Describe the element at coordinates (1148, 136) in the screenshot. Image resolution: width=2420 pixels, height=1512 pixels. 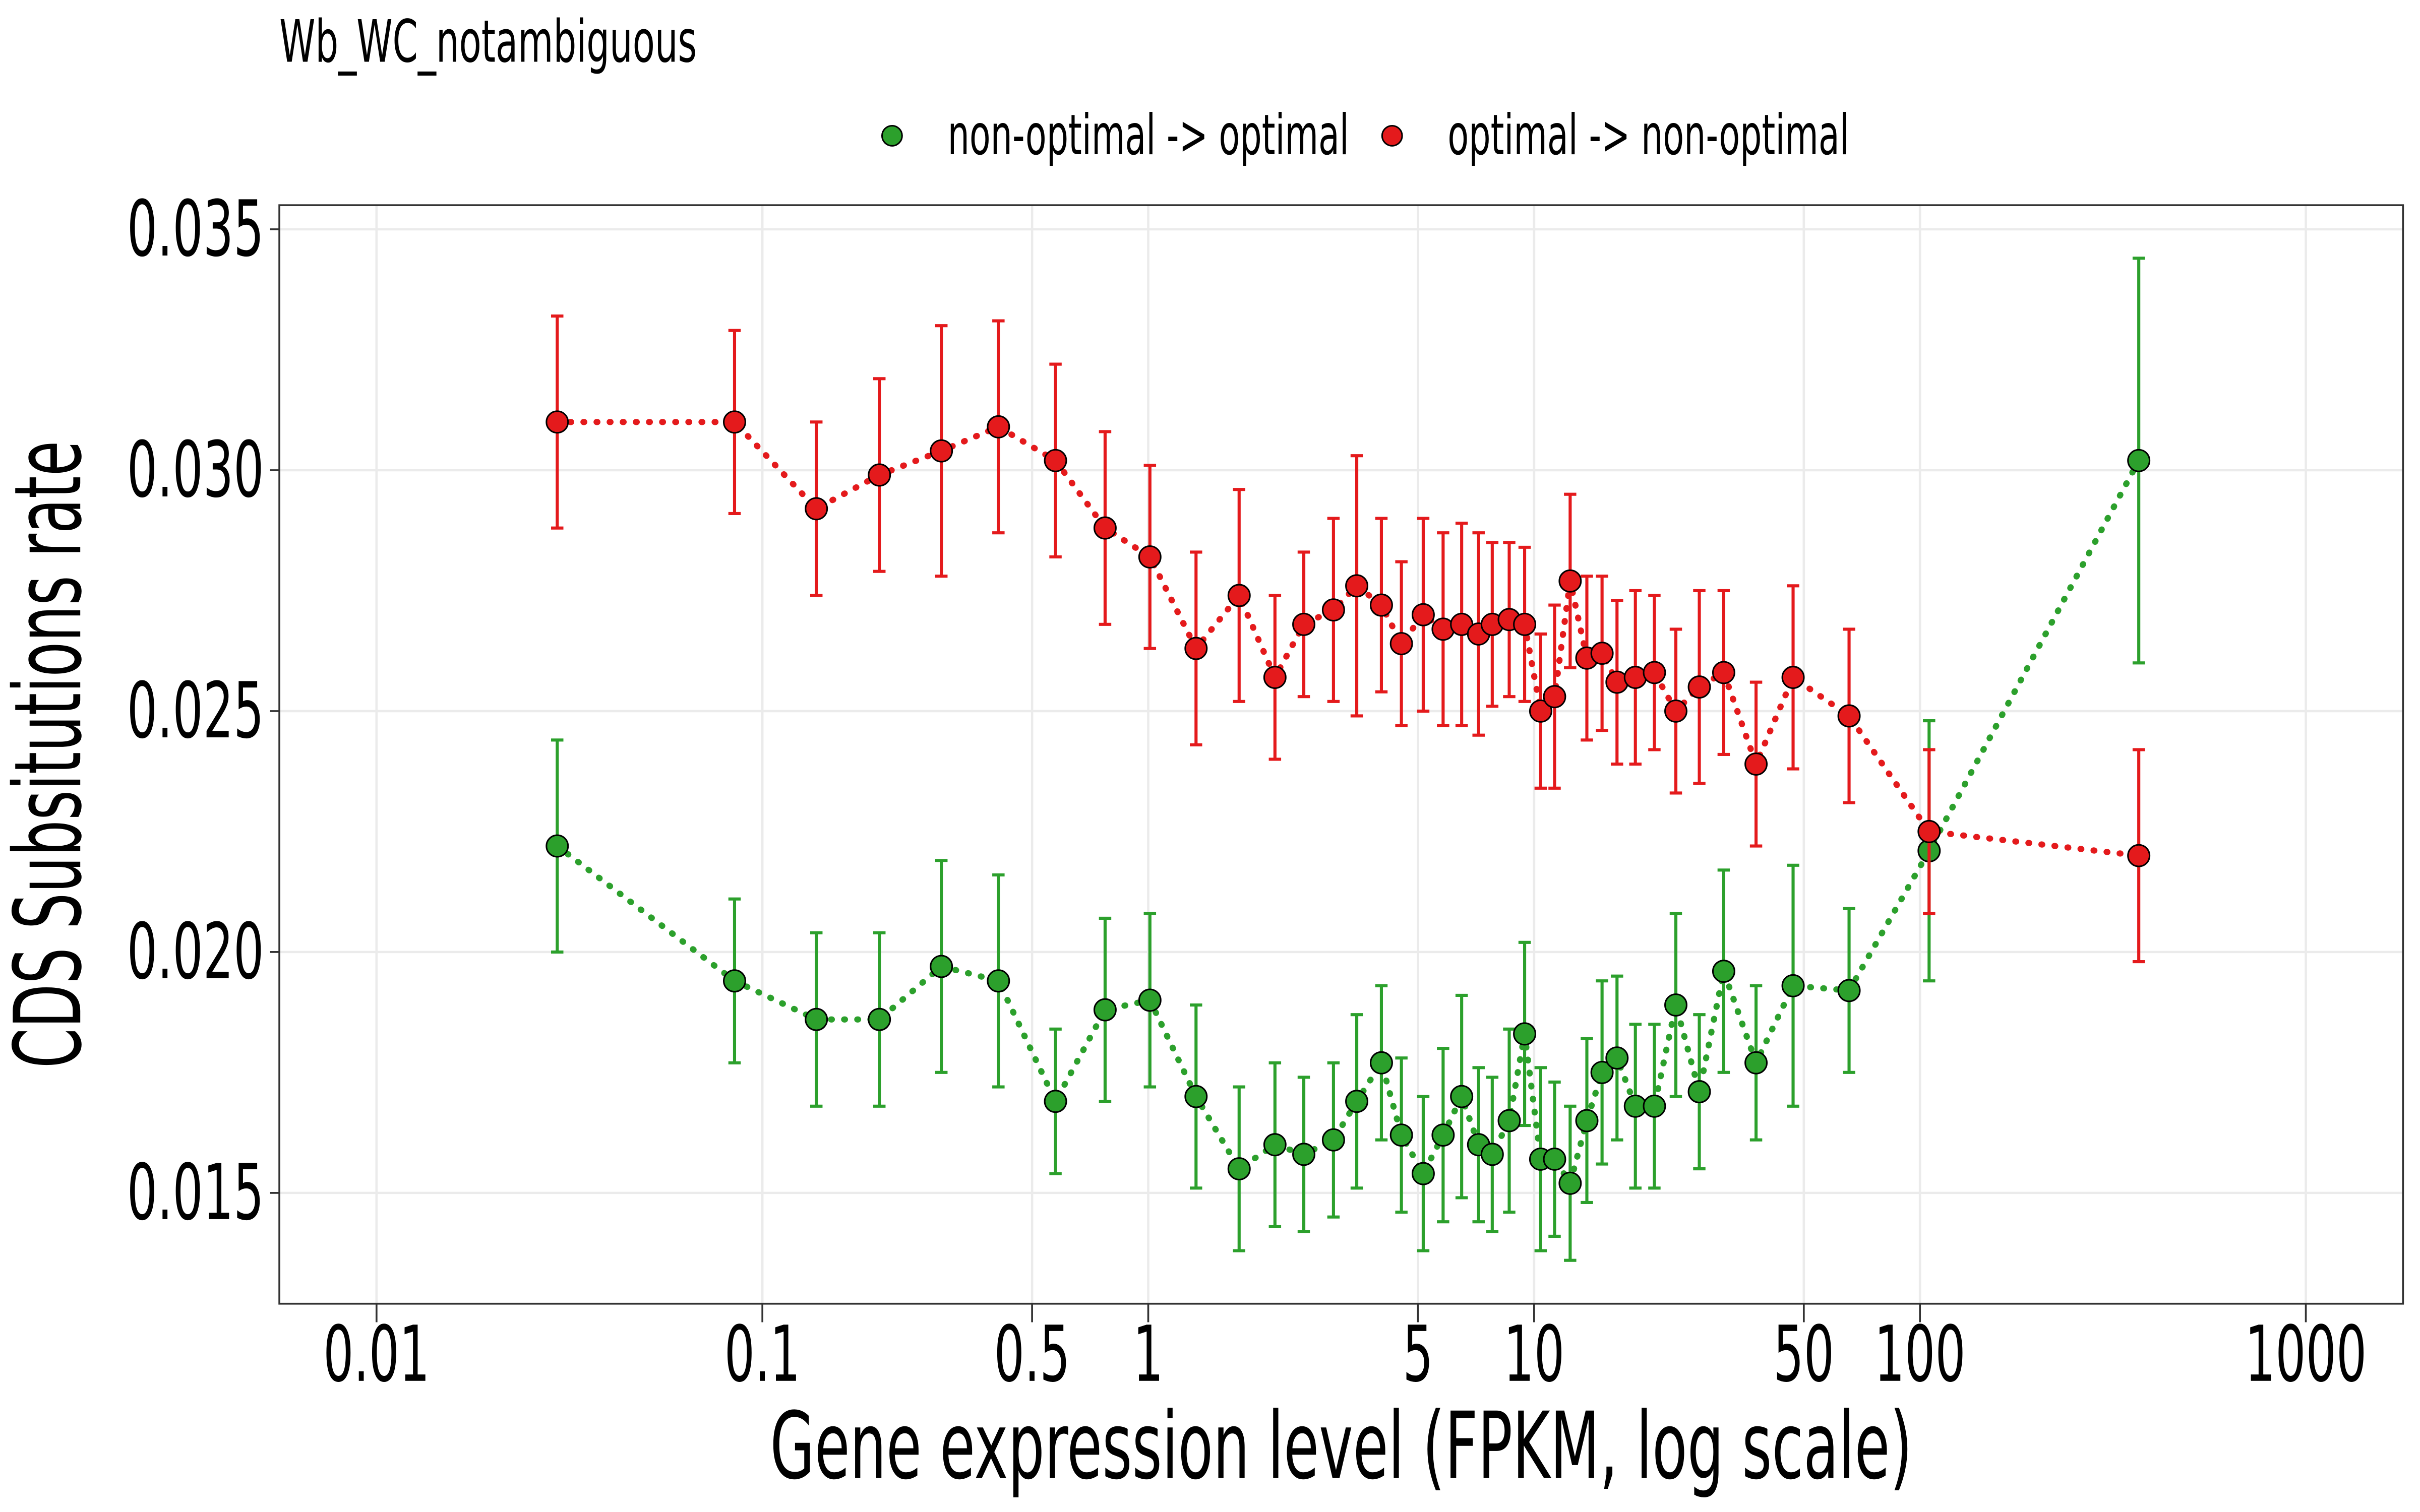
I see `legend-label: non-optimal -> optimal` at that location.